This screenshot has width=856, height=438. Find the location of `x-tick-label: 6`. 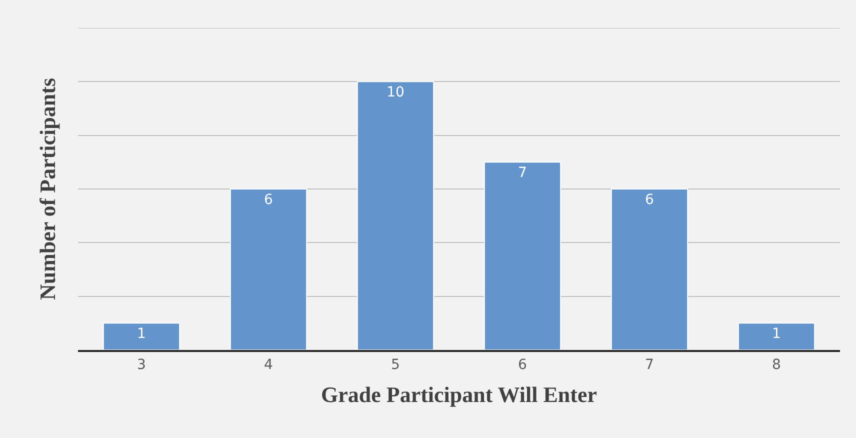

x-tick-label: 6 is located at coordinates (523, 364).